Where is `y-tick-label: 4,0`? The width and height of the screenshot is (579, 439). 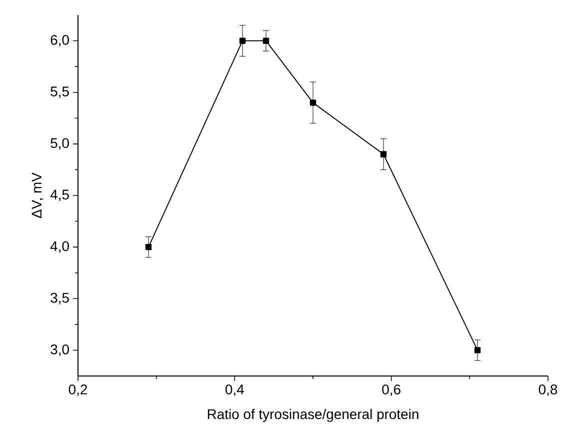
y-tick-label: 4,0 is located at coordinates (59, 247).